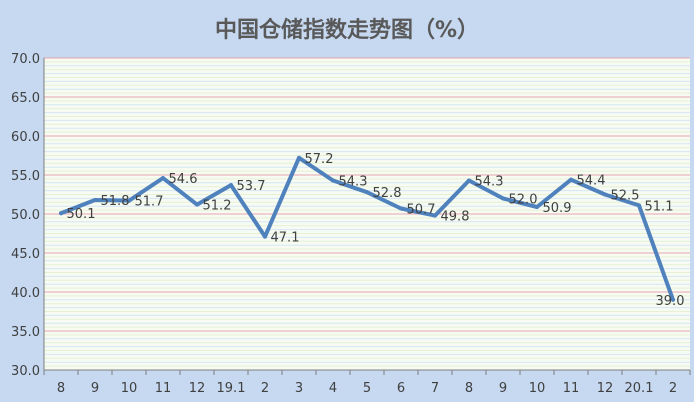 This screenshot has height=402, width=694. What do you see at coordinates (639, 388) in the screenshot?
I see `x-tick-label: 20.1` at bounding box center [639, 388].